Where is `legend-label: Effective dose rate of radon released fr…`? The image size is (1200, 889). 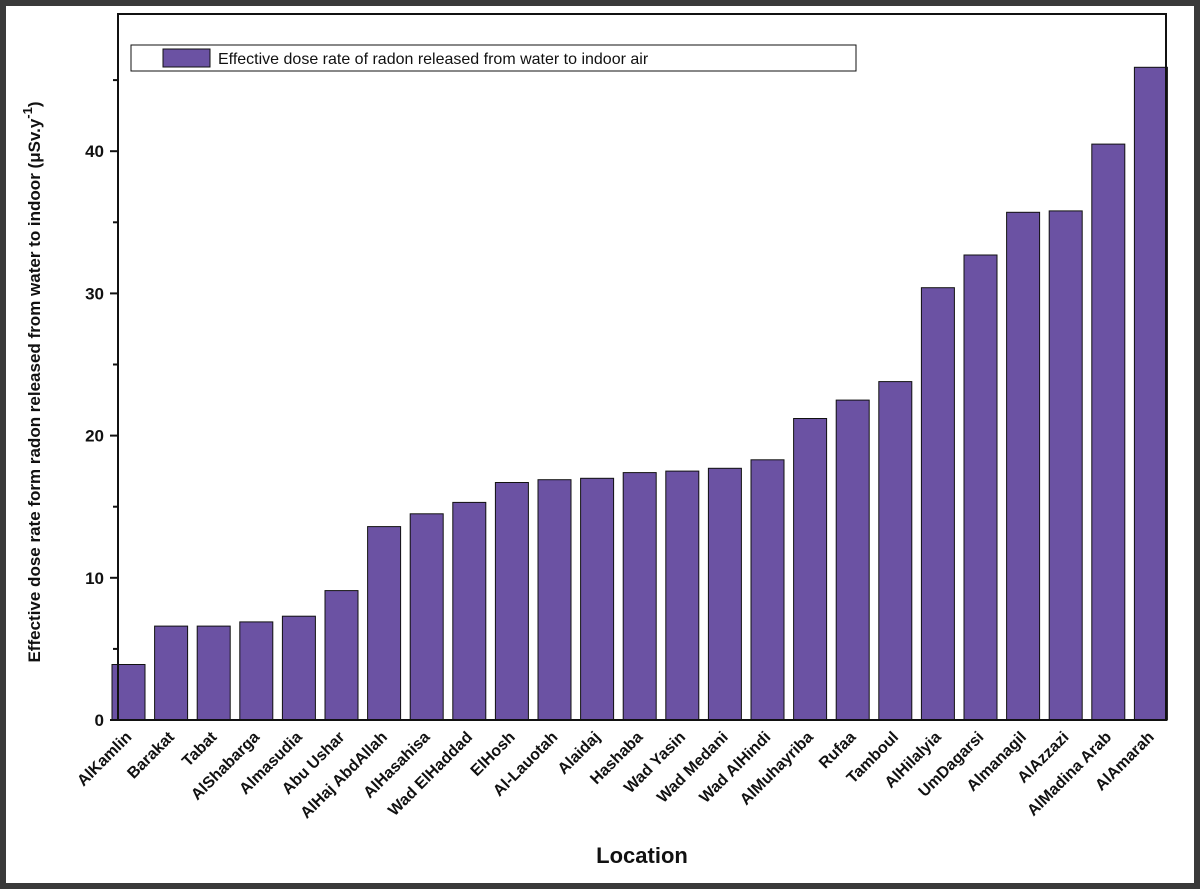
legend-label: Effective dose rate of radon released fr… is located at coordinates (433, 59).